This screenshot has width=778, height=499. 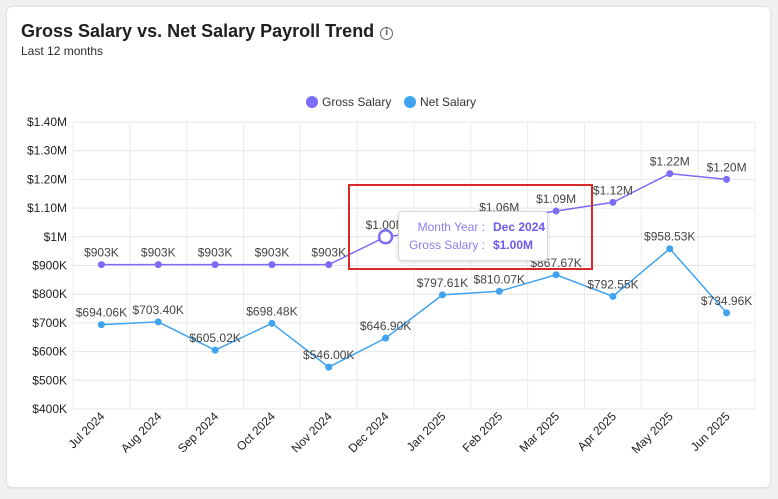 What do you see at coordinates (448, 102) in the screenshot?
I see `legend-label: Net Salary` at bounding box center [448, 102].